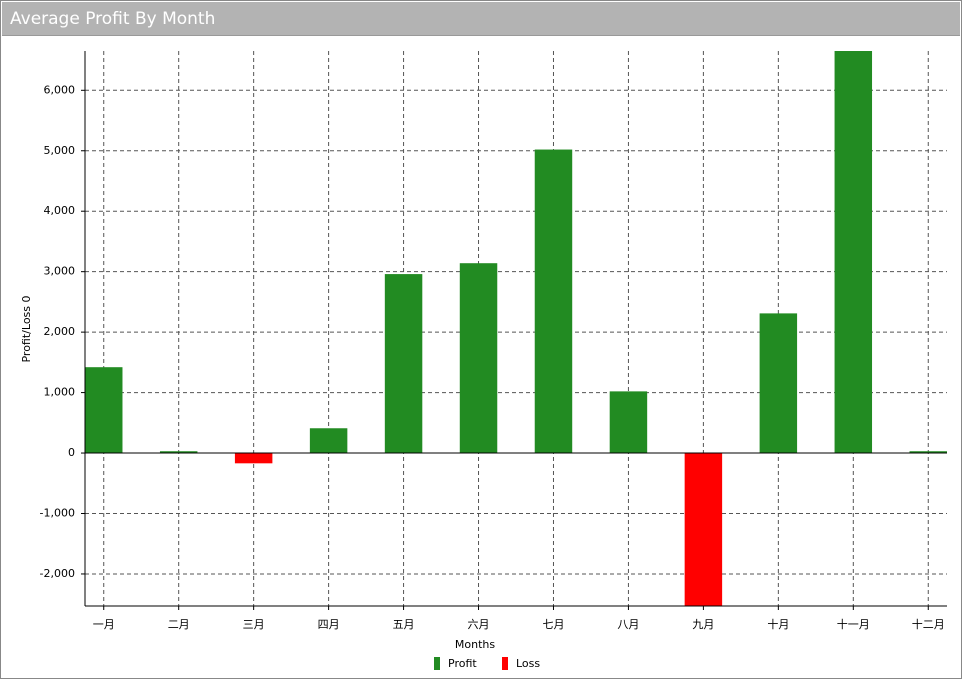 This screenshot has width=962, height=679. Describe the element at coordinates (57, 513) in the screenshot. I see `y-tick-label: -1,000` at that location.